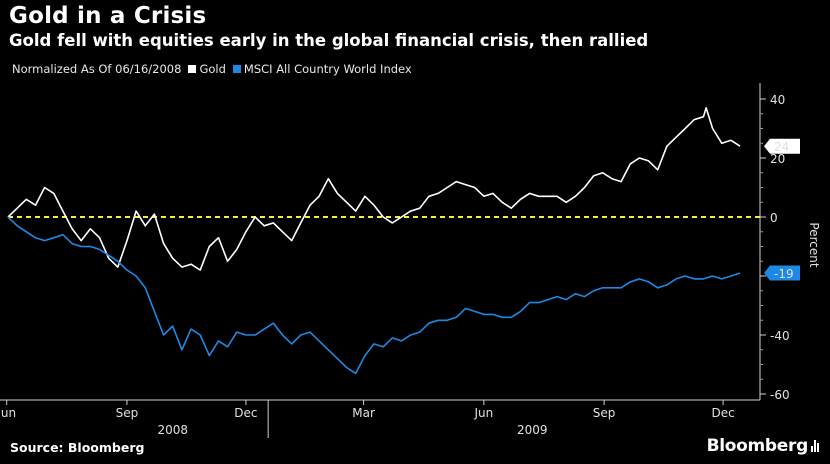 The image size is (830, 464). What do you see at coordinates (172, 430) in the screenshot?
I see `year-label: 2008` at bounding box center [172, 430].